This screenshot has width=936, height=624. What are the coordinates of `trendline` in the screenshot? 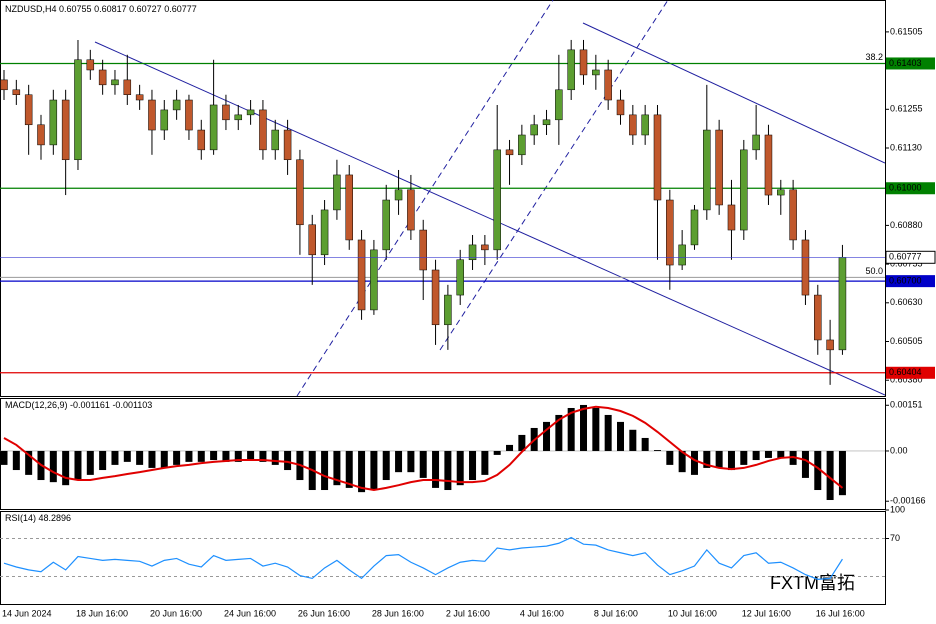 It's located at (733, 93).